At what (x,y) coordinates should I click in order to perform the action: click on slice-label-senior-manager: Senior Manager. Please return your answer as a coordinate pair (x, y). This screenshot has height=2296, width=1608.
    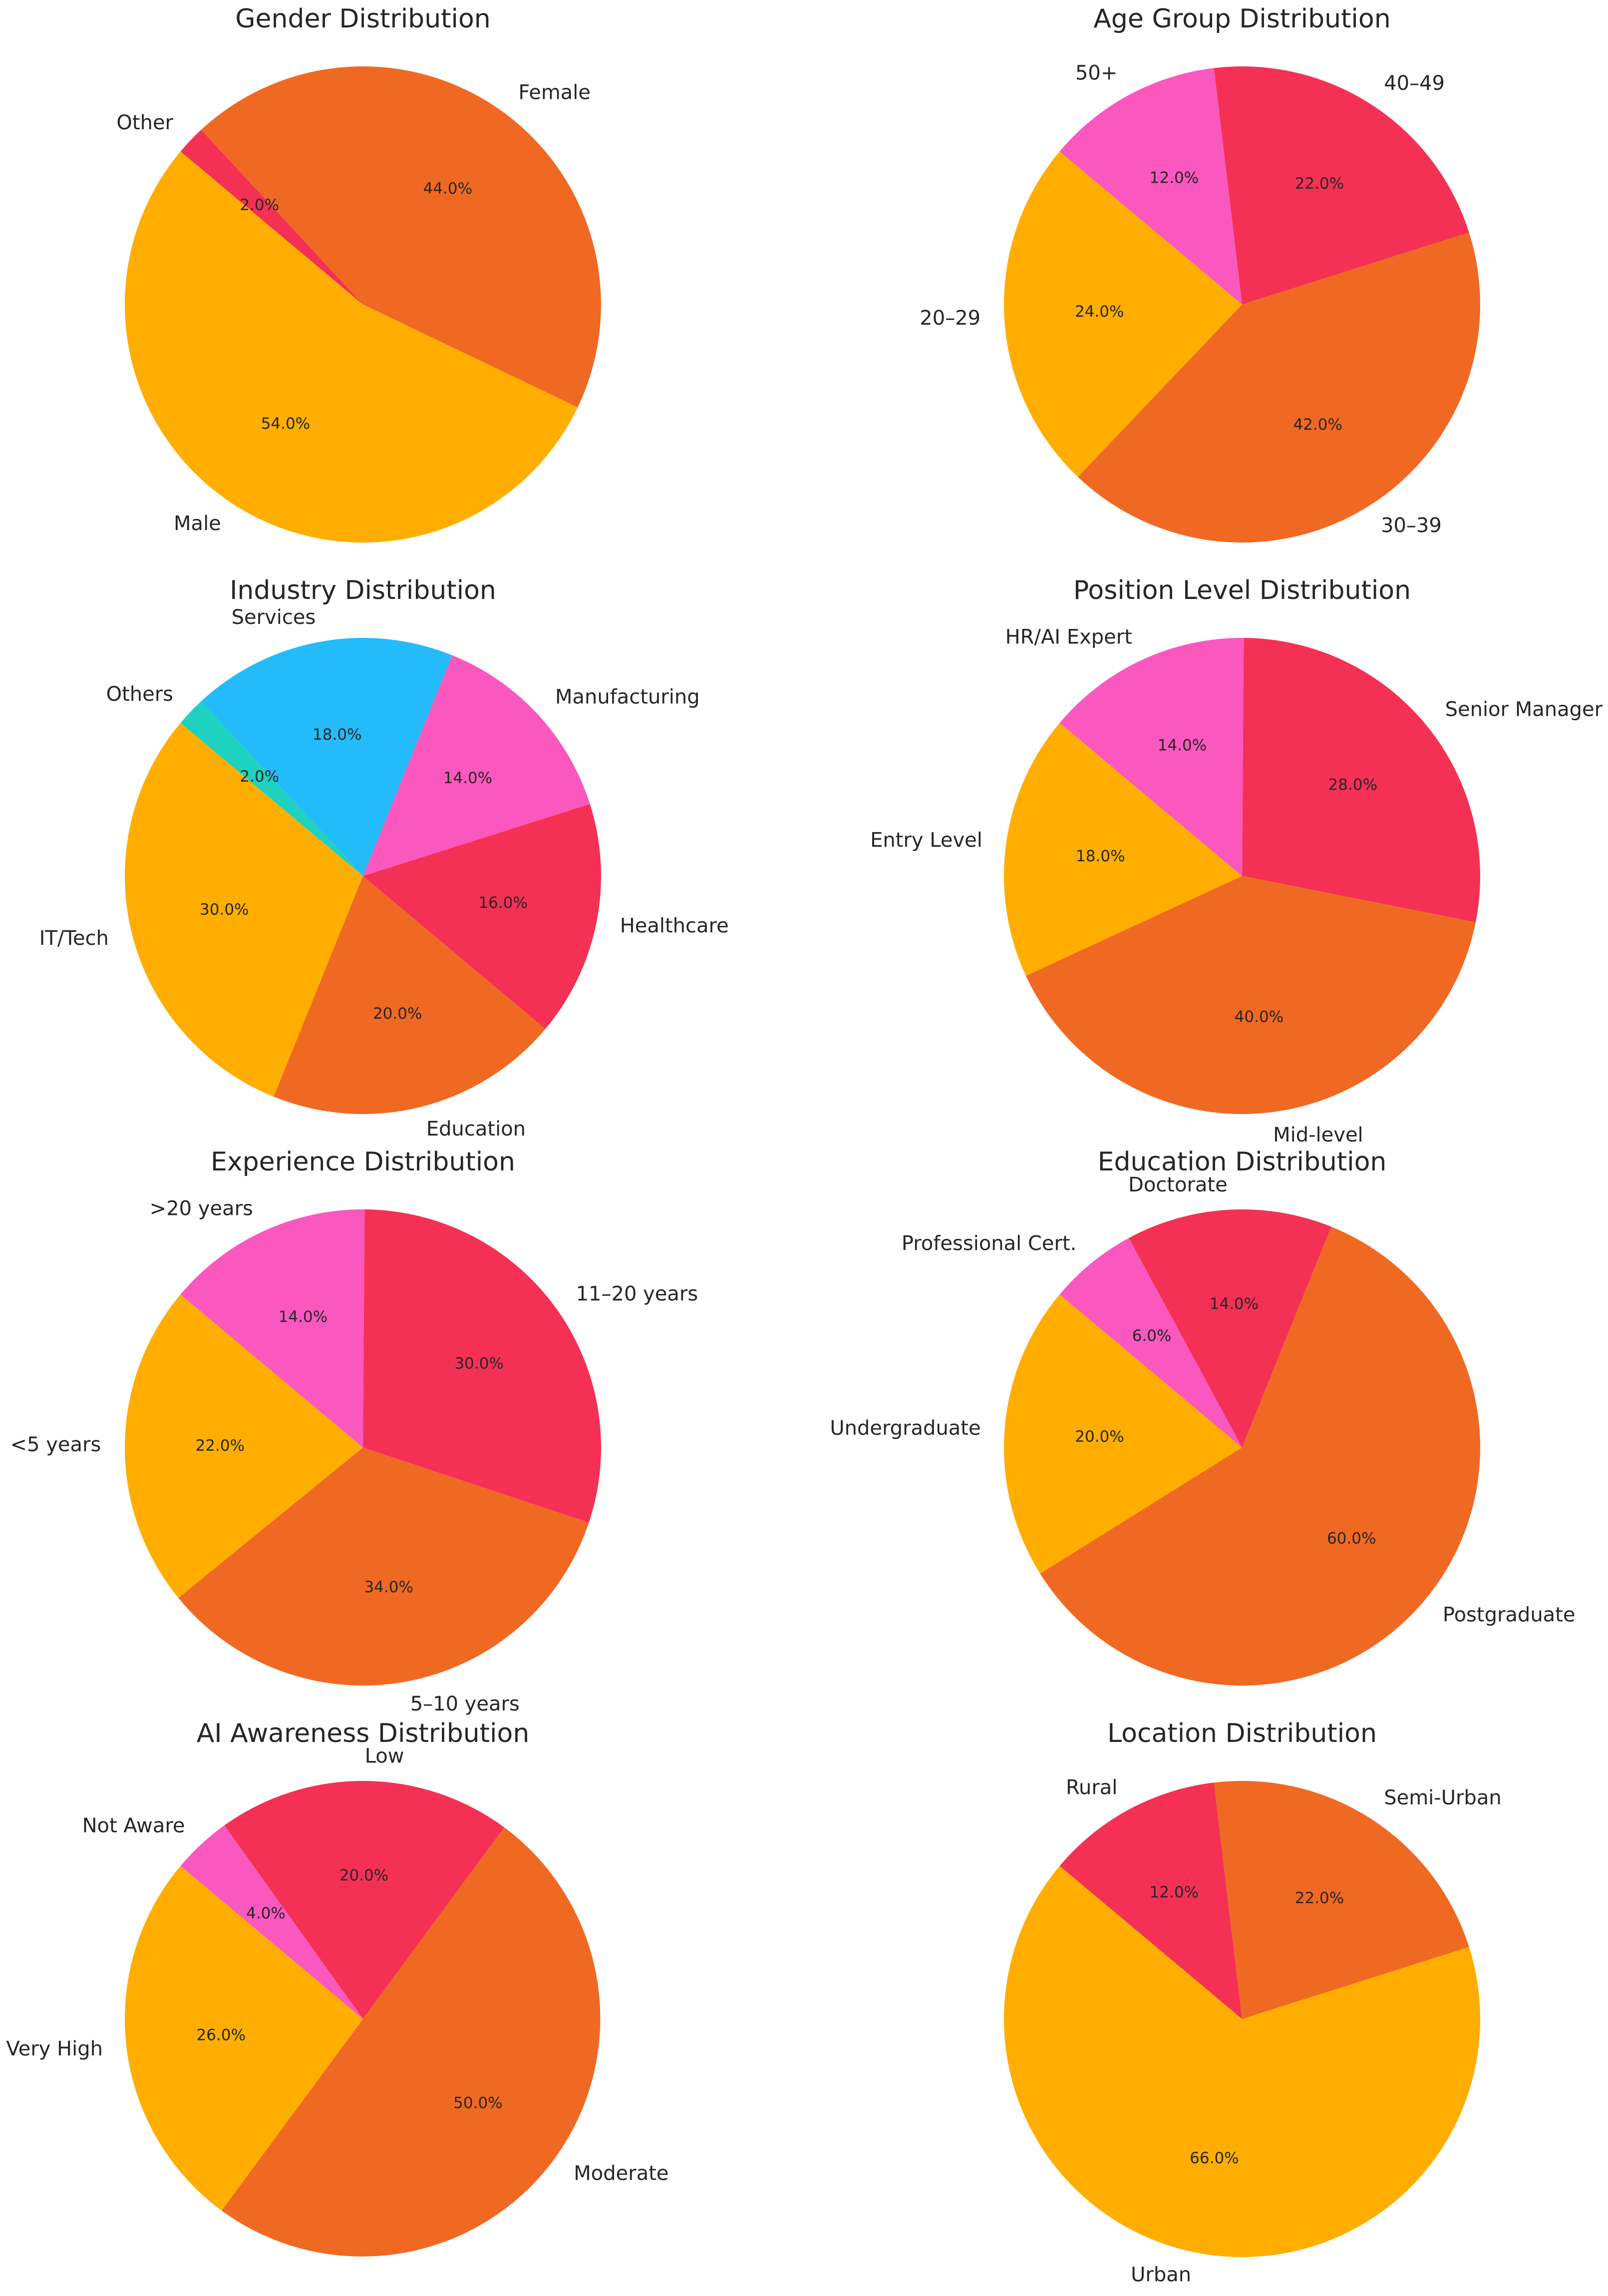
    Looking at the image, I should click on (1524, 710).